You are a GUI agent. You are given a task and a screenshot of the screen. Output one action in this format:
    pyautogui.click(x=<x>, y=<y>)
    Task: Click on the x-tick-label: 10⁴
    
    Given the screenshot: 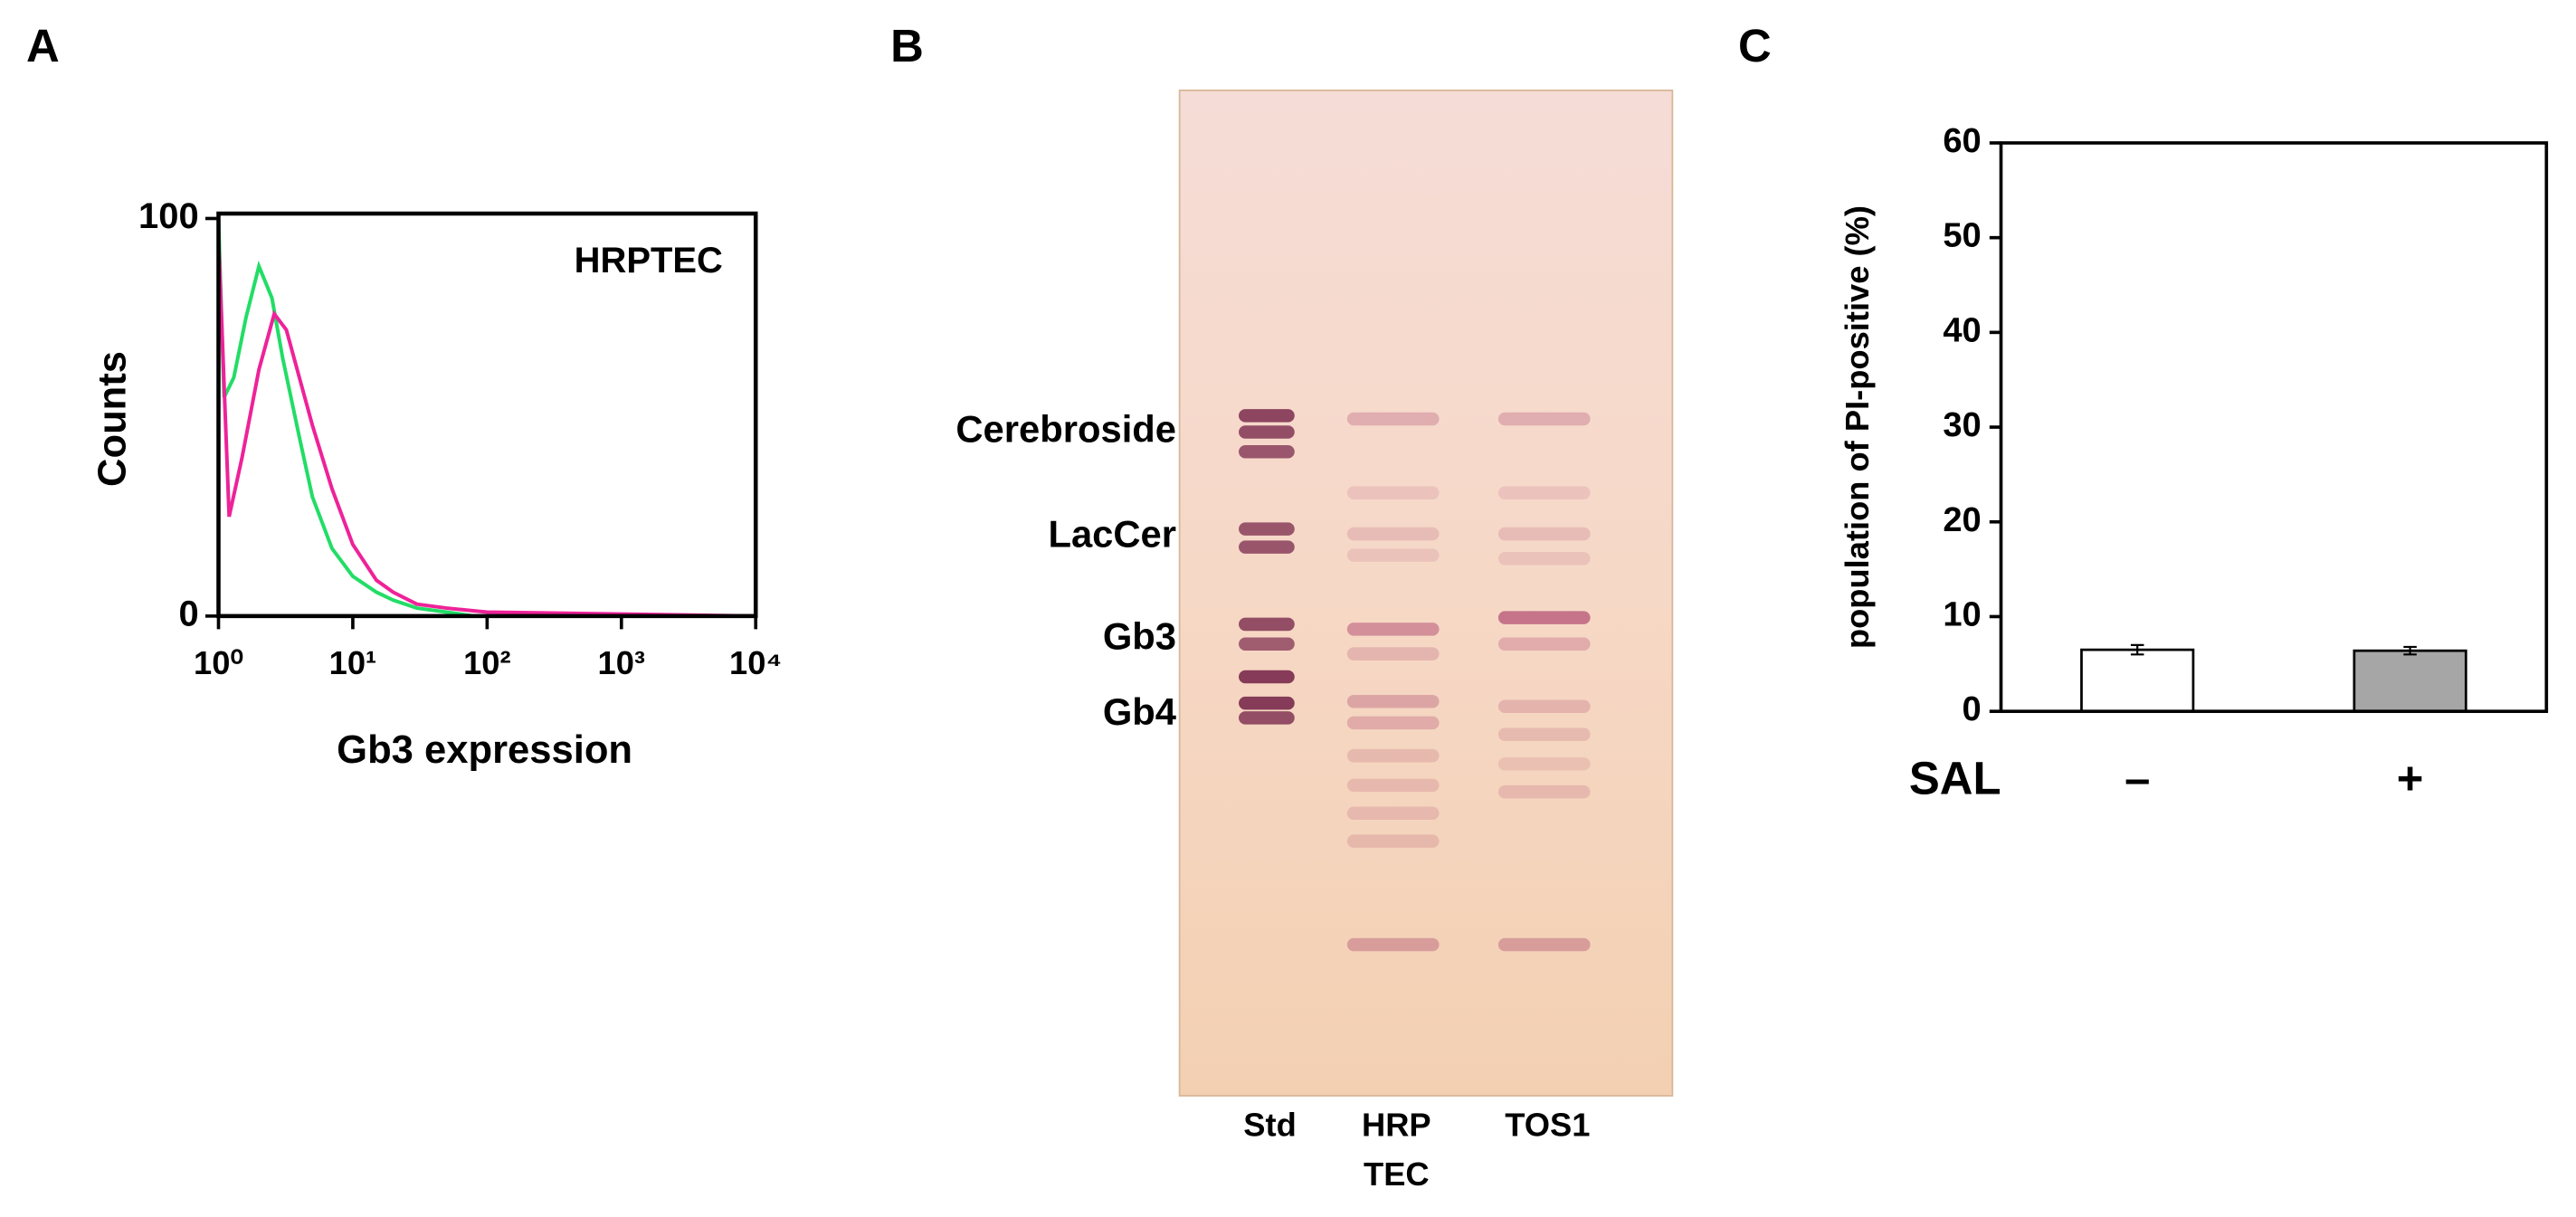 What is the action you would take?
    pyautogui.click(x=755, y=662)
    